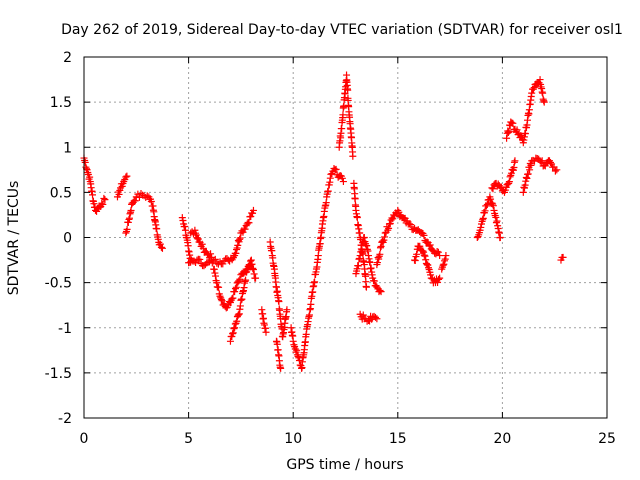 The image size is (640, 480). I want to click on x-tick-label: 10, so click(293, 439).